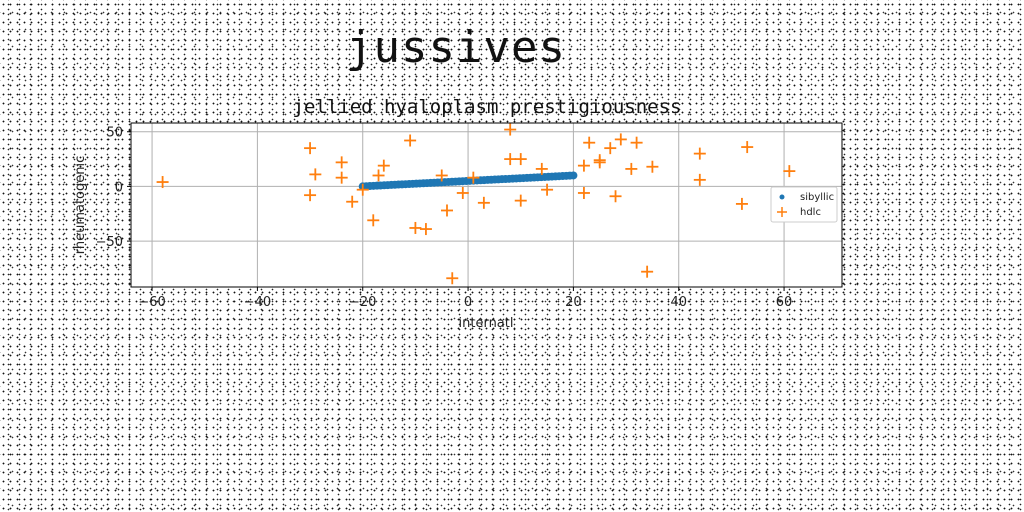 This screenshot has width=1024, height=512. Describe the element at coordinates (573, 302) in the screenshot. I see `x-tick-label: 20` at that location.